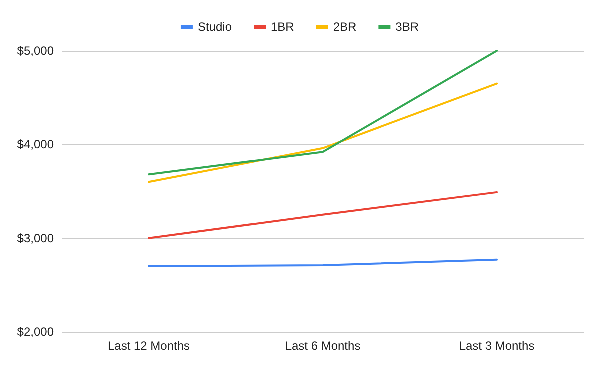  What do you see at coordinates (215, 27) in the screenshot?
I see `legend-label: Studio` at bounding box center [215, 27].